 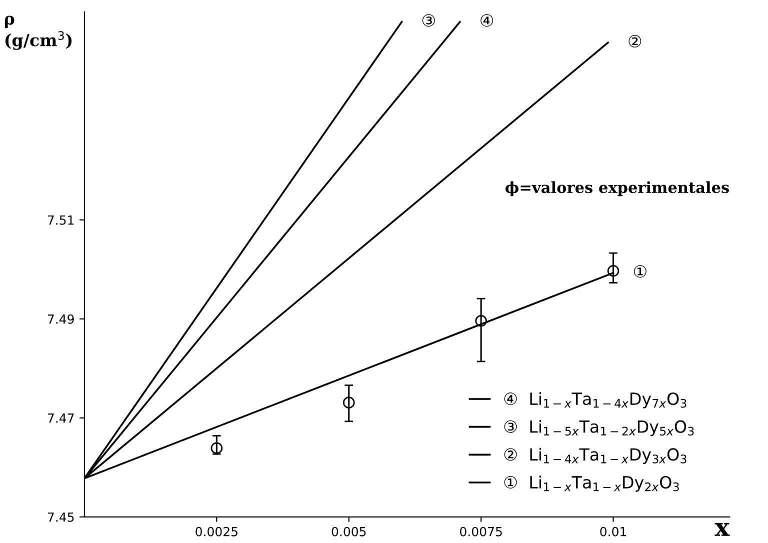 I want to click on annotation: ③, so click(x=428, y=20).